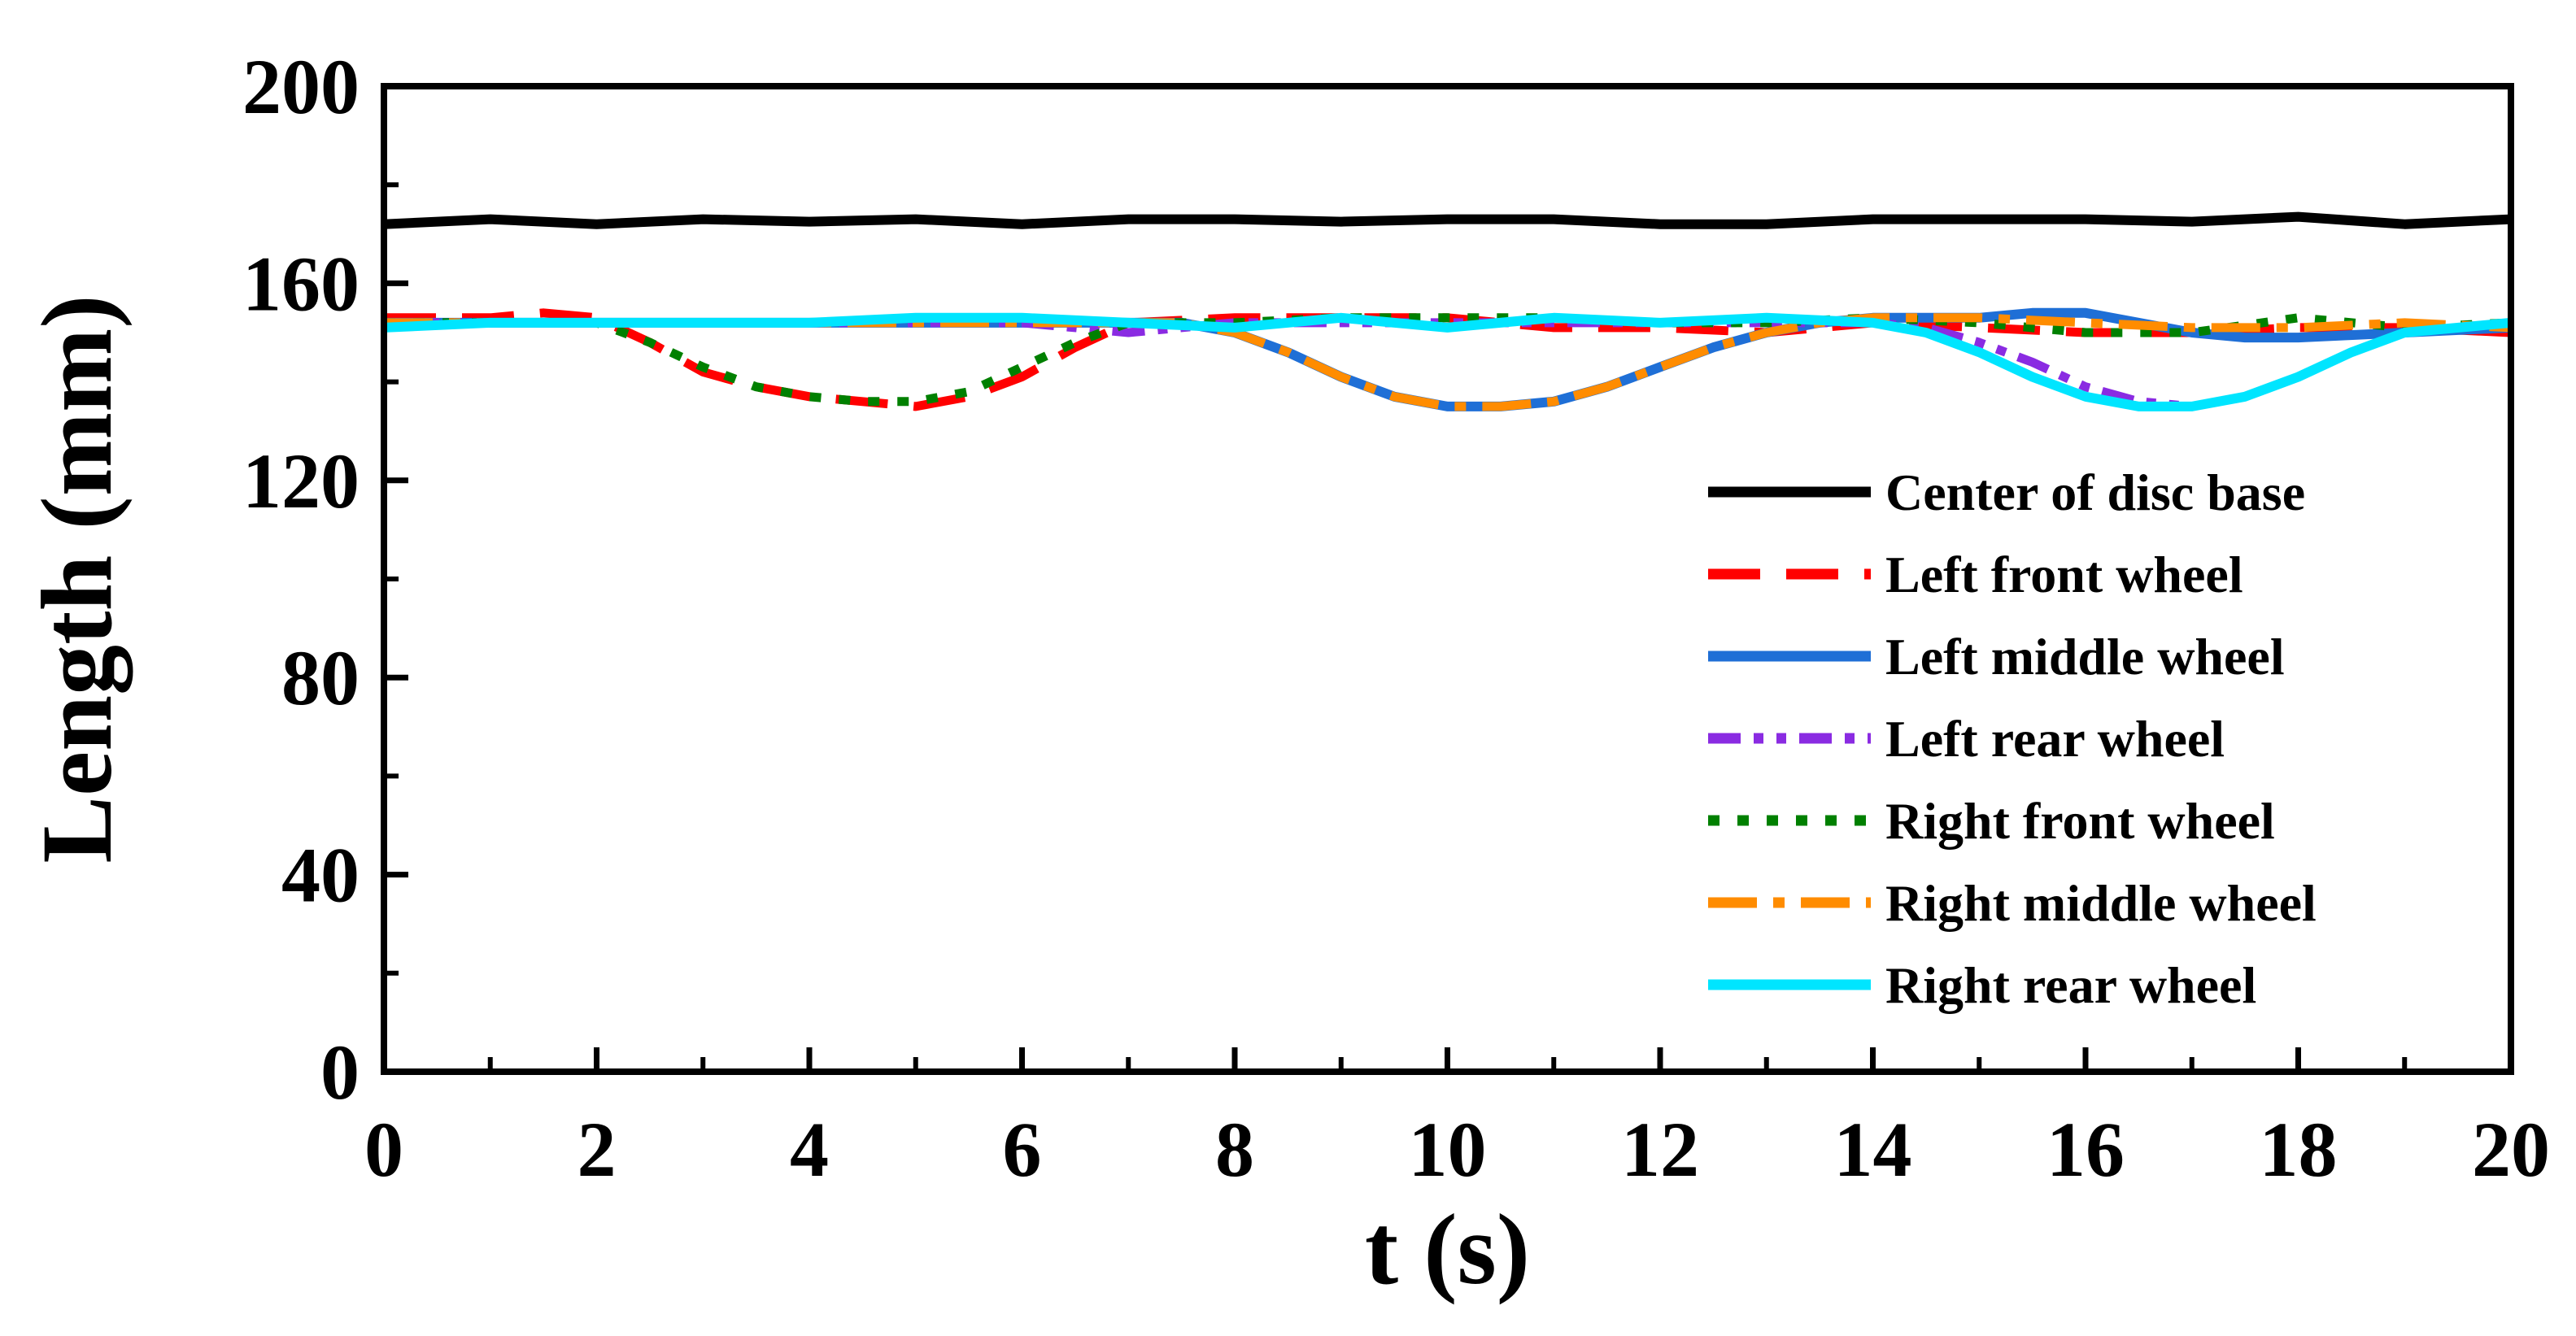 The height and width of the screenshot is (1336, 2576). Describe the element at coordinates (597, 1149) in the screenshot. I see `x-tick-label: 2` at that location.